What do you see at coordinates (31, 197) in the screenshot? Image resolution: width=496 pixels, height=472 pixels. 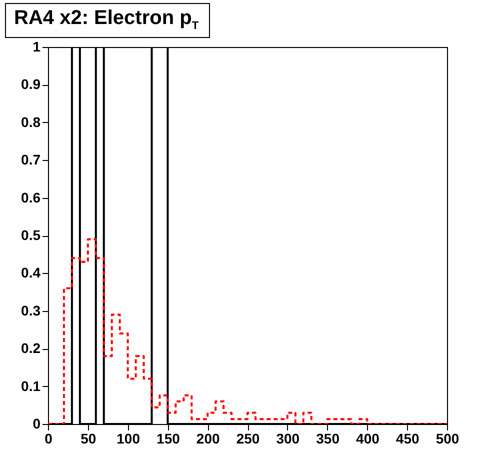 I see `y-tick-label: 0.6` at bounding box center [31, 197].